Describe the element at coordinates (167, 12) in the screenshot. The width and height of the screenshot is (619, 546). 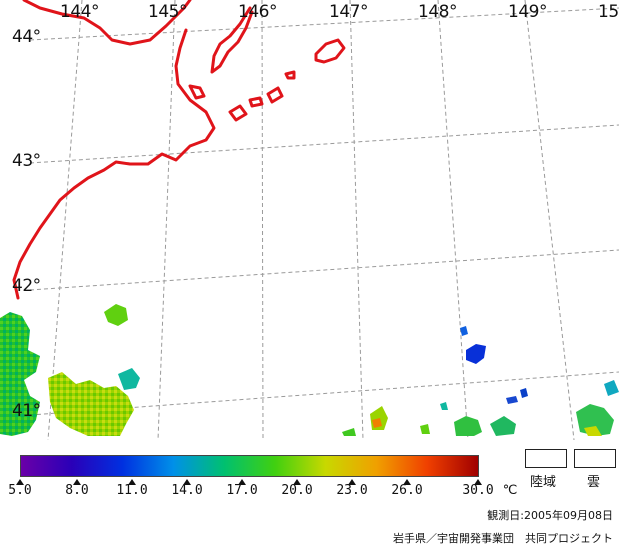
I see `longitude-label-145: 145°` at that location.